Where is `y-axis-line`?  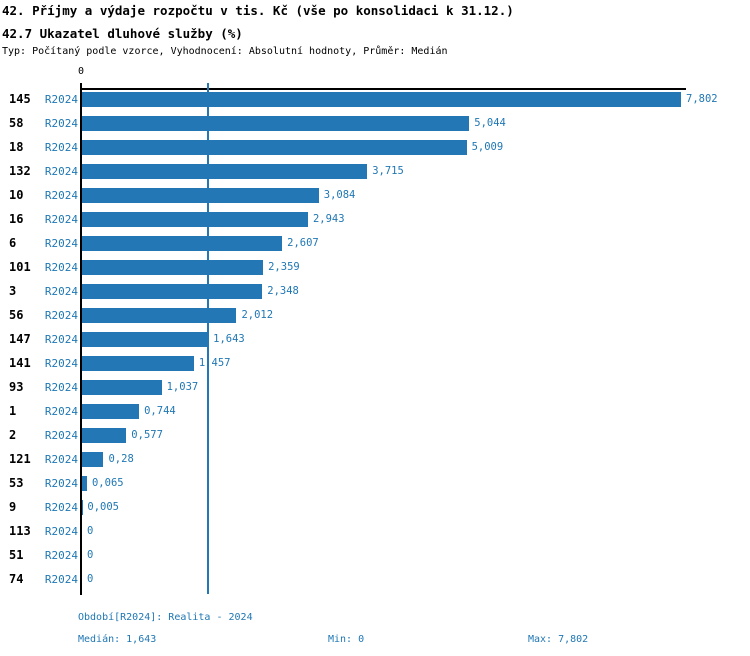
y-axis-line is located at coordinates (81, 339).